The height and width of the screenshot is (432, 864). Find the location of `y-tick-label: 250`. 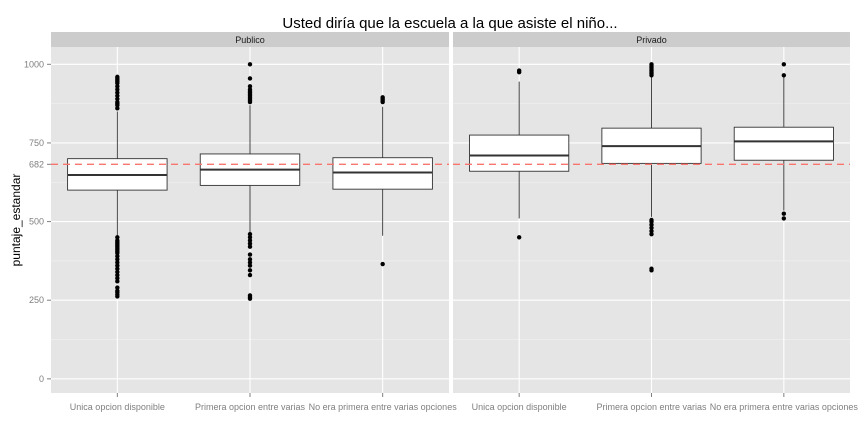

y-tick-label: 250 is located at coordinates (36, 300).